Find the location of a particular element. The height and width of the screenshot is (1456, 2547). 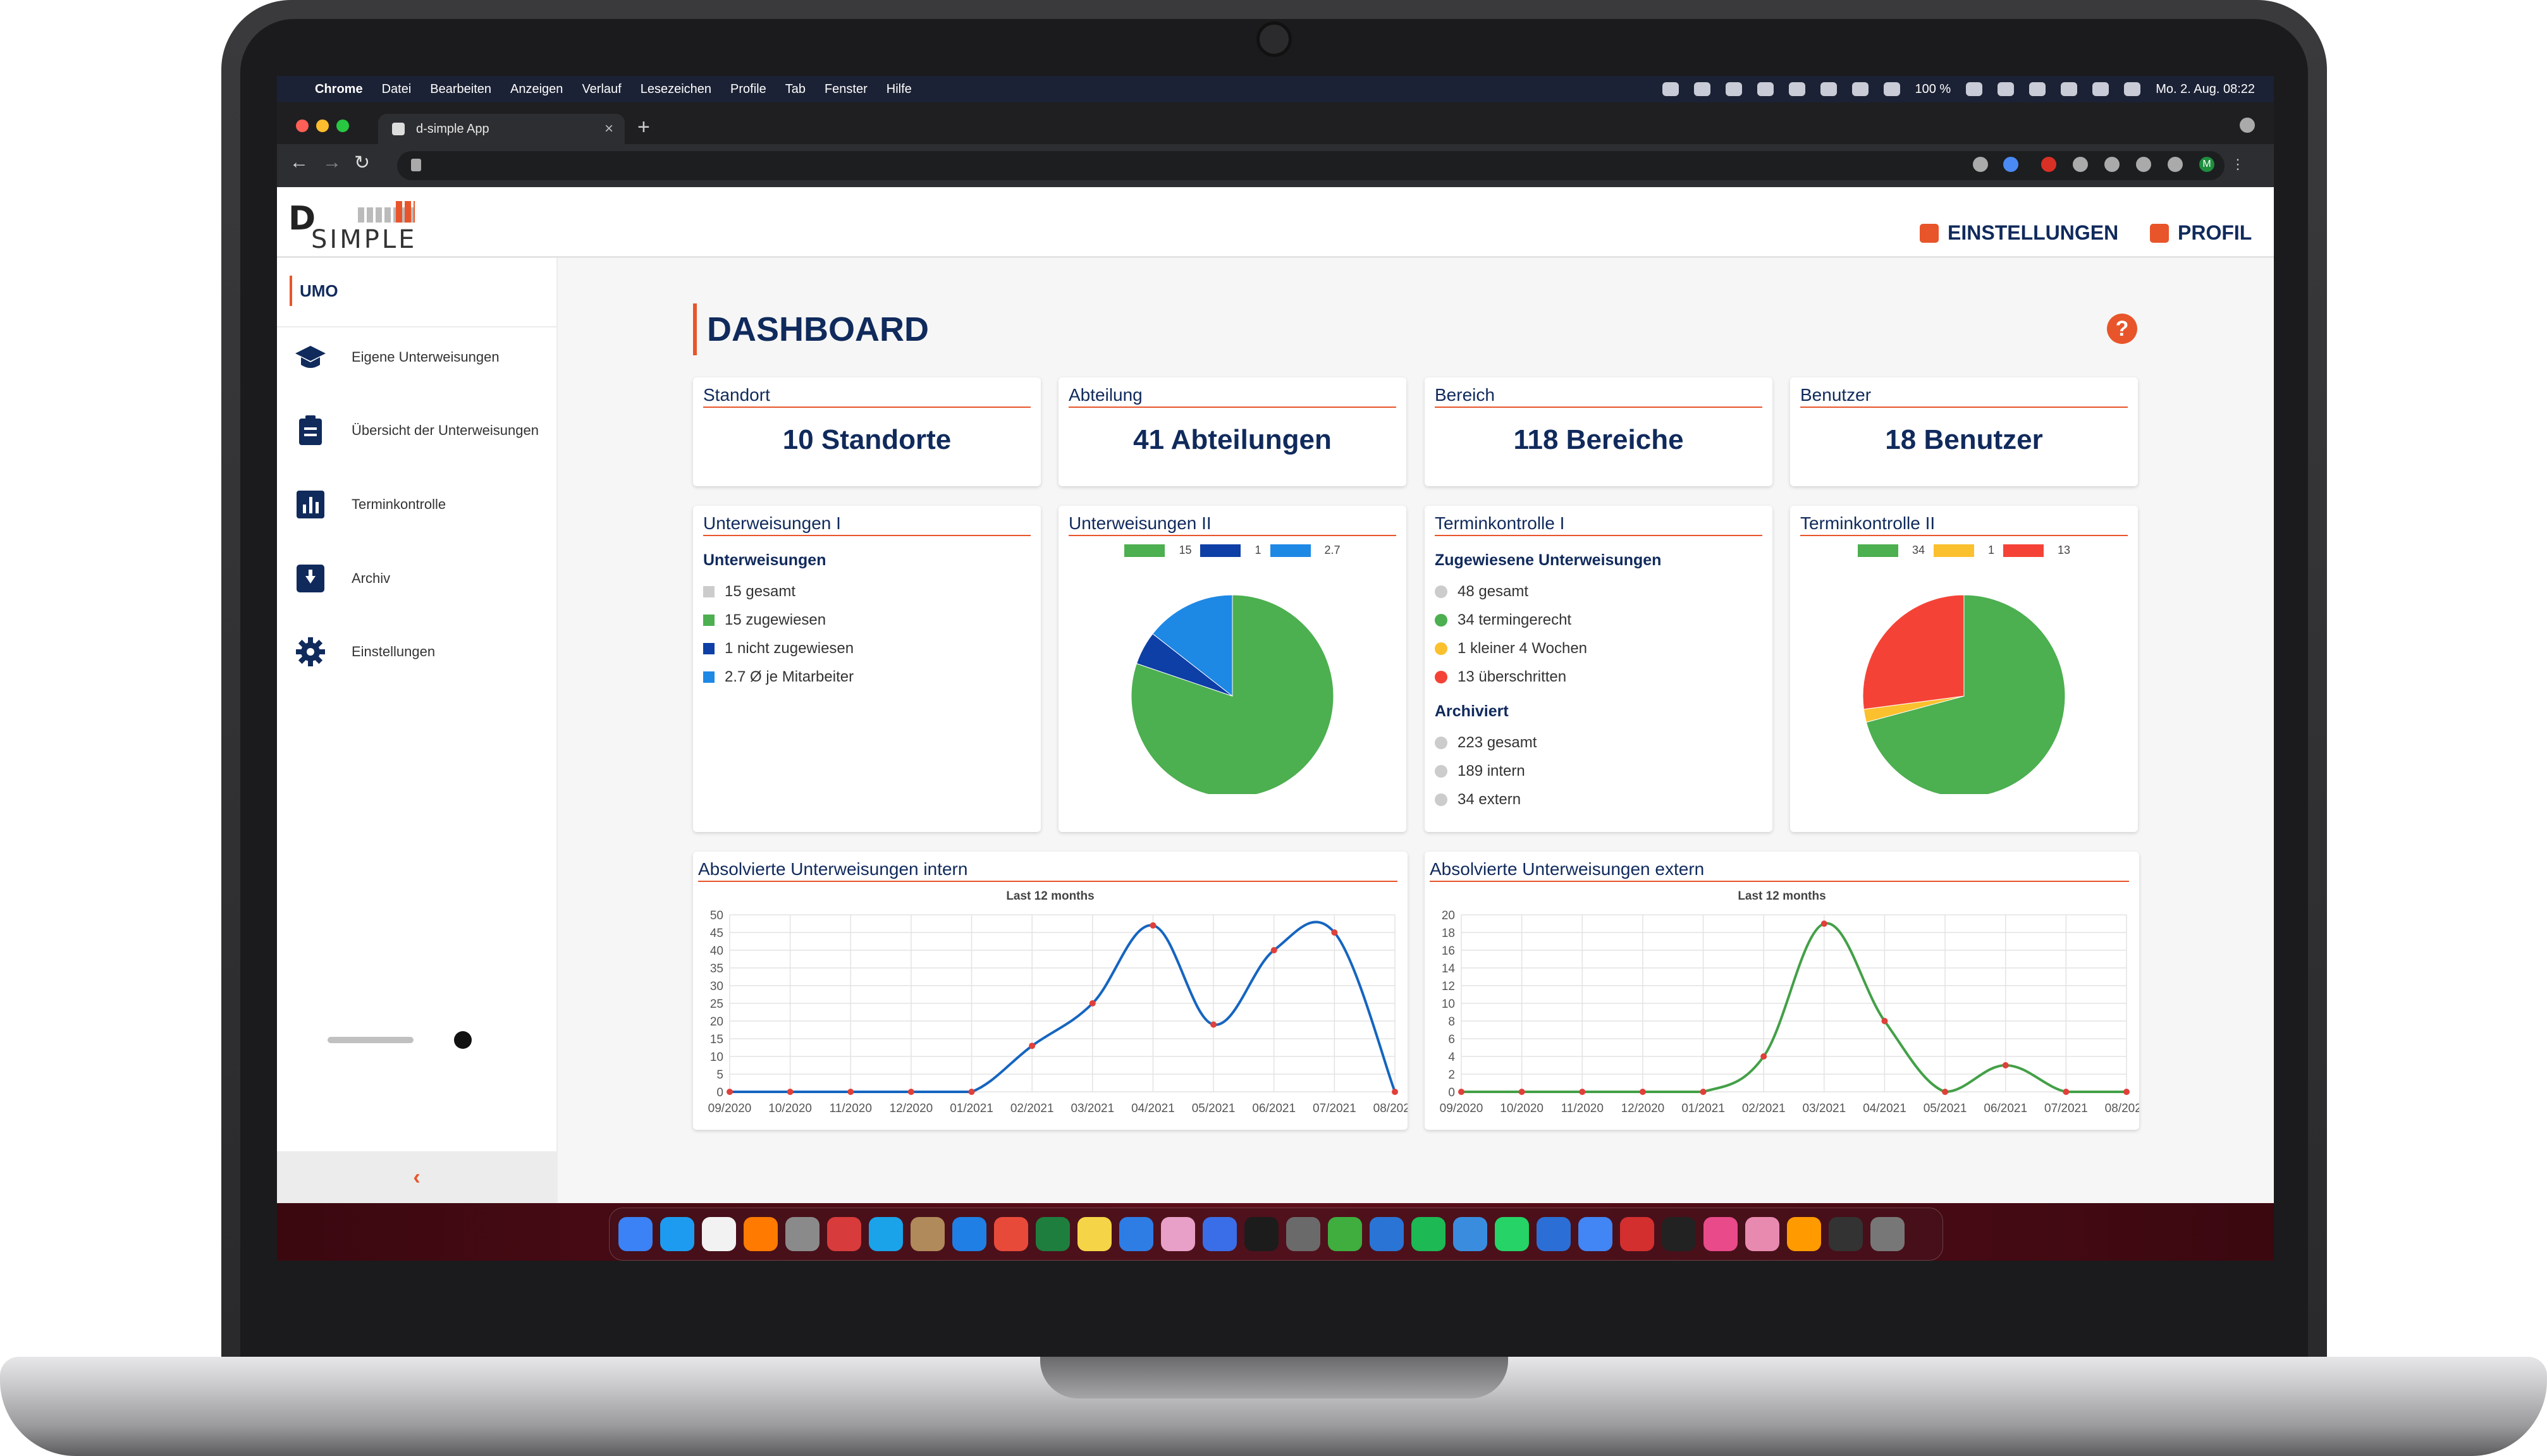

menu-chrome: Chrome is located at coordinates (339, 89).